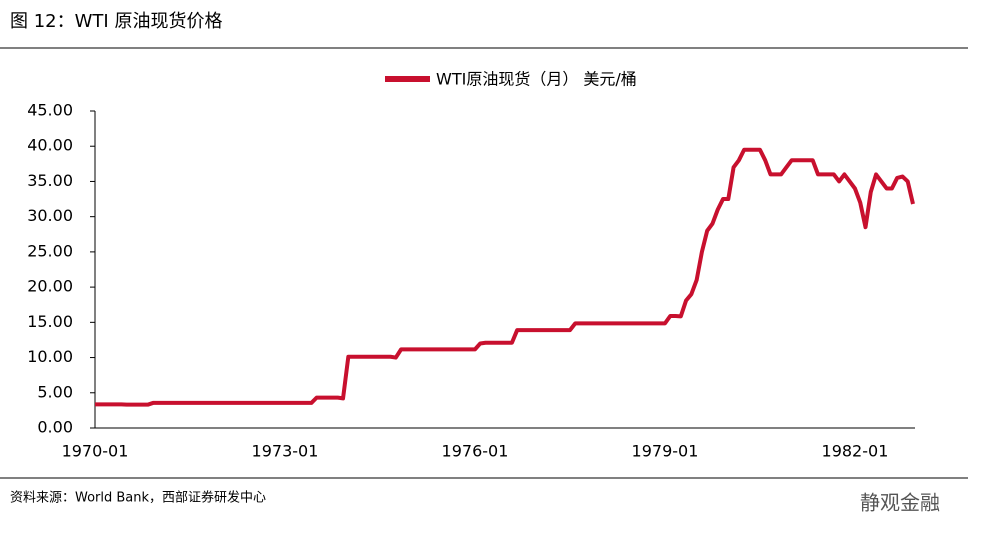  Describe the element at coordinates (55, 391) in the screenshot. I see `y-tick-label: 5.00` at that location.